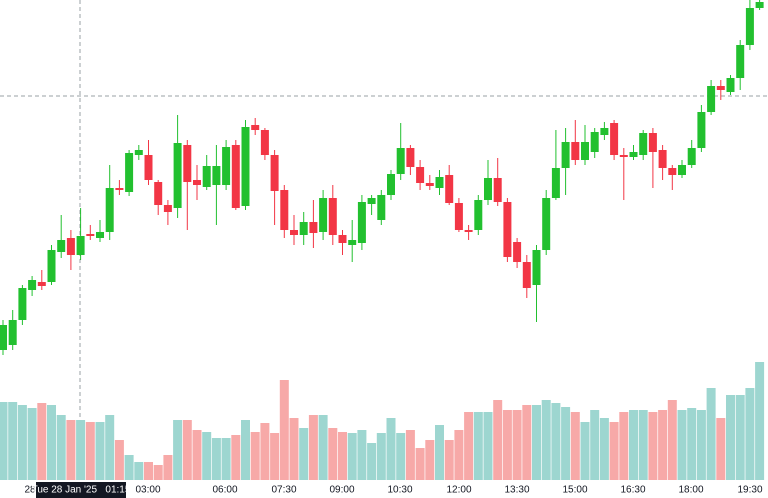 The image size is (768, 498). Describe the element at coordinates (632, 490) in the screenshot. I see `x-tick-label: 16:30` at that location.